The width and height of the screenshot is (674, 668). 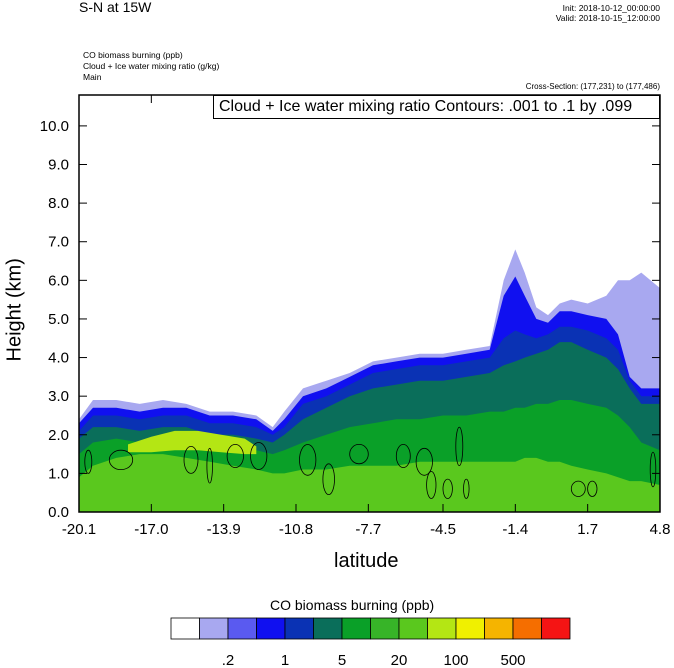 I want to click on valid-time-label: Valid: 2018-10-15_12:00:00, so click(x=607, y=18).